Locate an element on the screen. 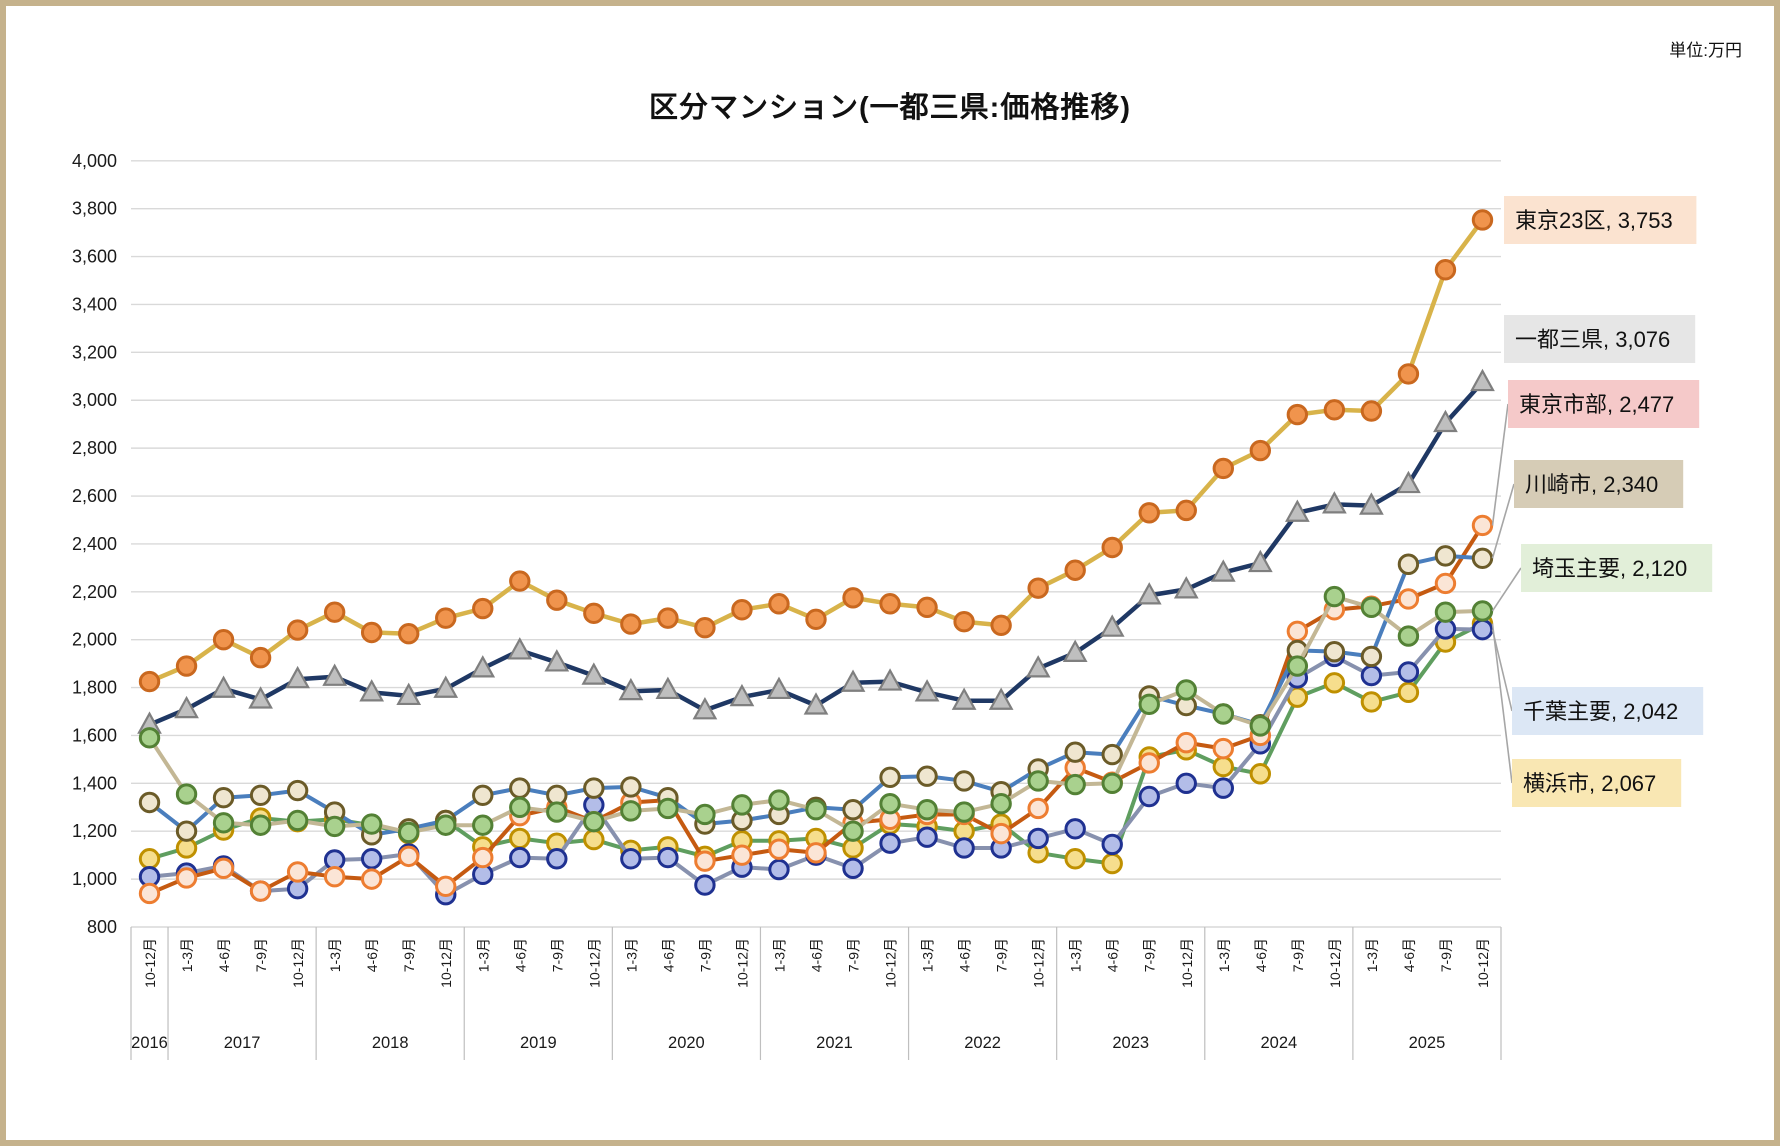  x-axis-year-label: 2016 is located at coordinates (149, 1043).